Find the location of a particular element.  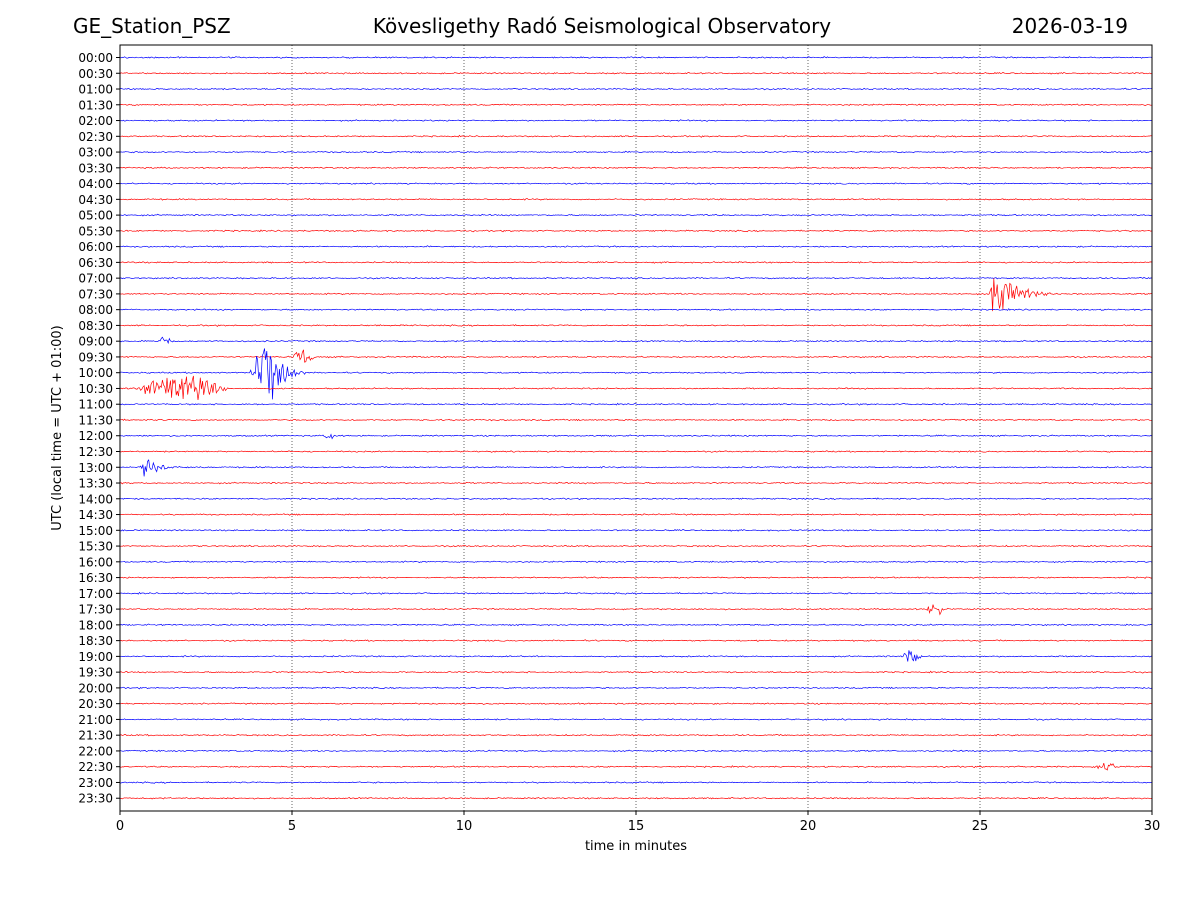

y-tick-label-2100: 21:00 is located at coordinates (95, 720).